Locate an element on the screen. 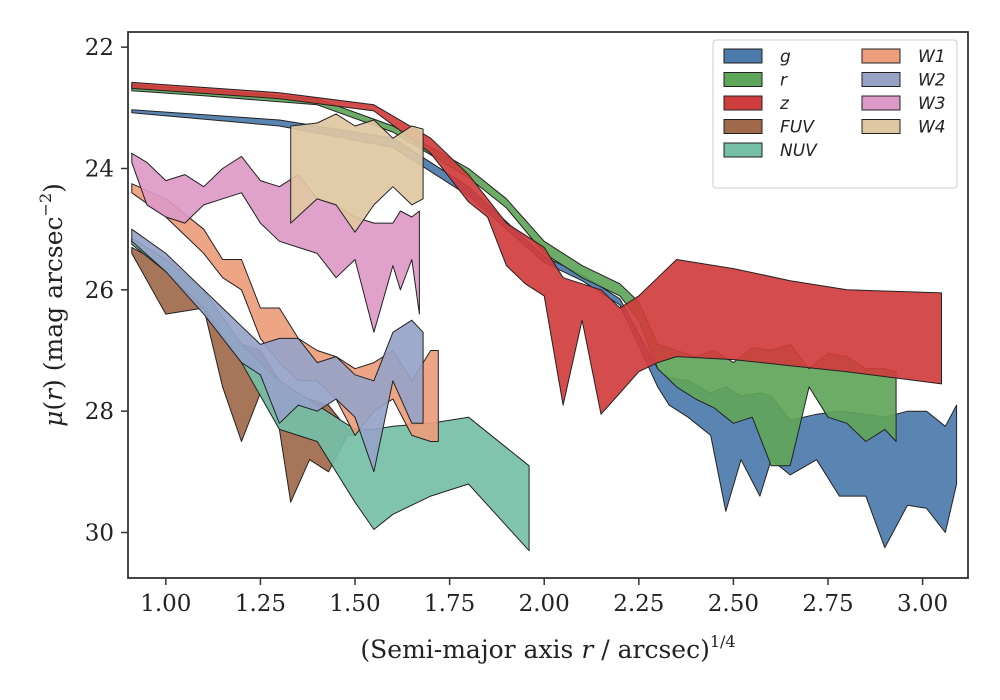 This screenshot has width=1000, height=700. y-axis: 22 24 26 28 30 is located at coordinates (106, 291).